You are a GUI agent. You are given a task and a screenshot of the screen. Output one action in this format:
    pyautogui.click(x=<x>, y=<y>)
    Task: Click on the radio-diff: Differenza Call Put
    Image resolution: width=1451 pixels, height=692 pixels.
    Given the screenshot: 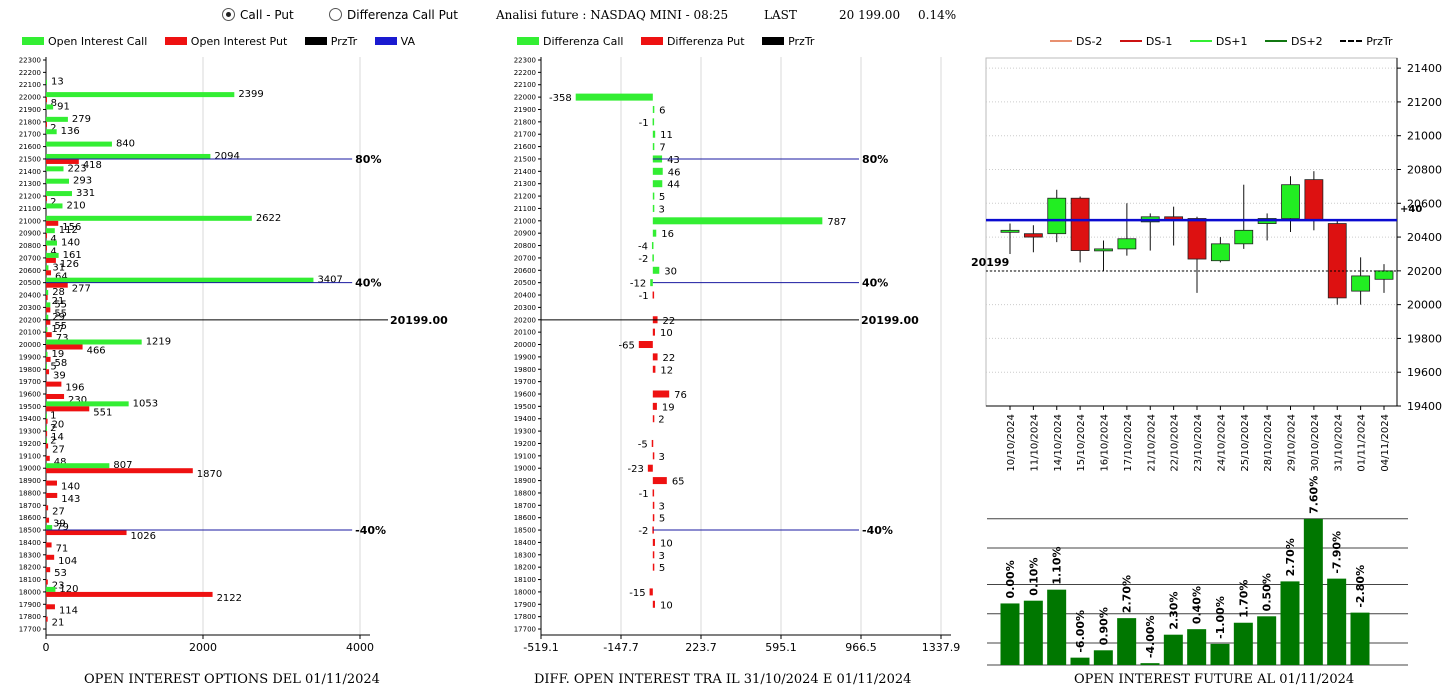 What is the action you would take?
    pyautogui.click(x=393, y=15)
    